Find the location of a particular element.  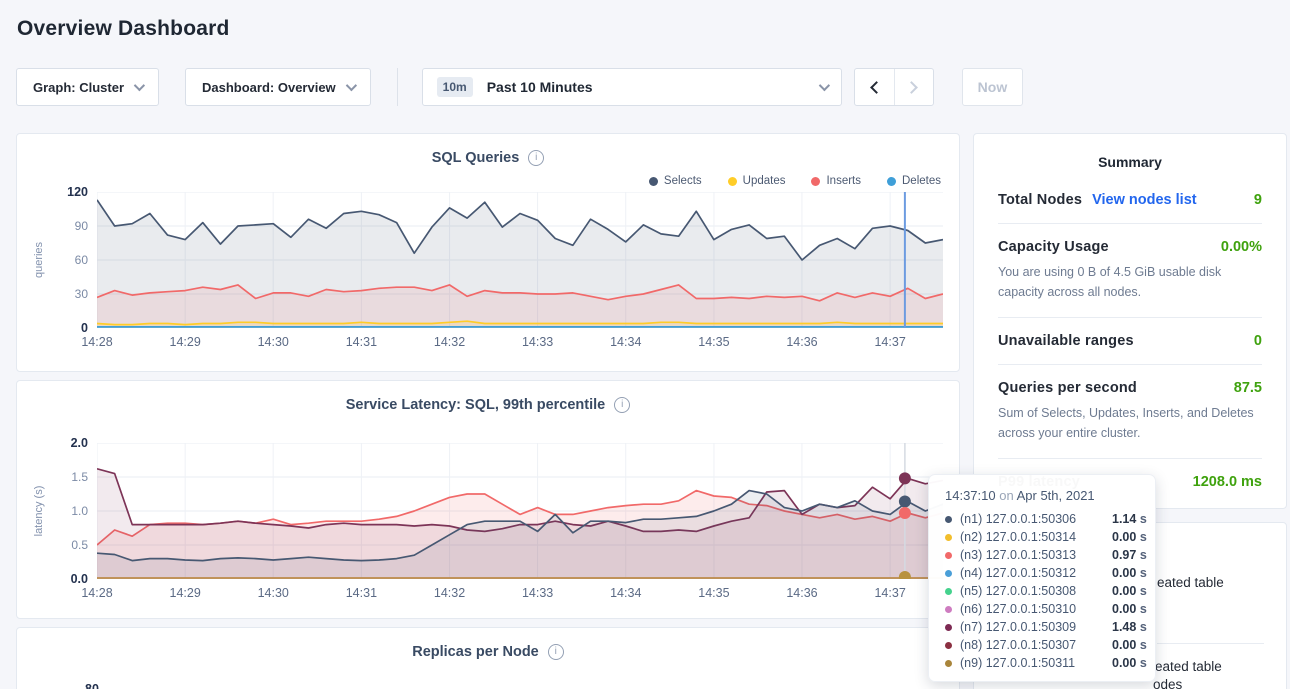

y-tick-label: 0.0 is located at coordinates (79, 579).